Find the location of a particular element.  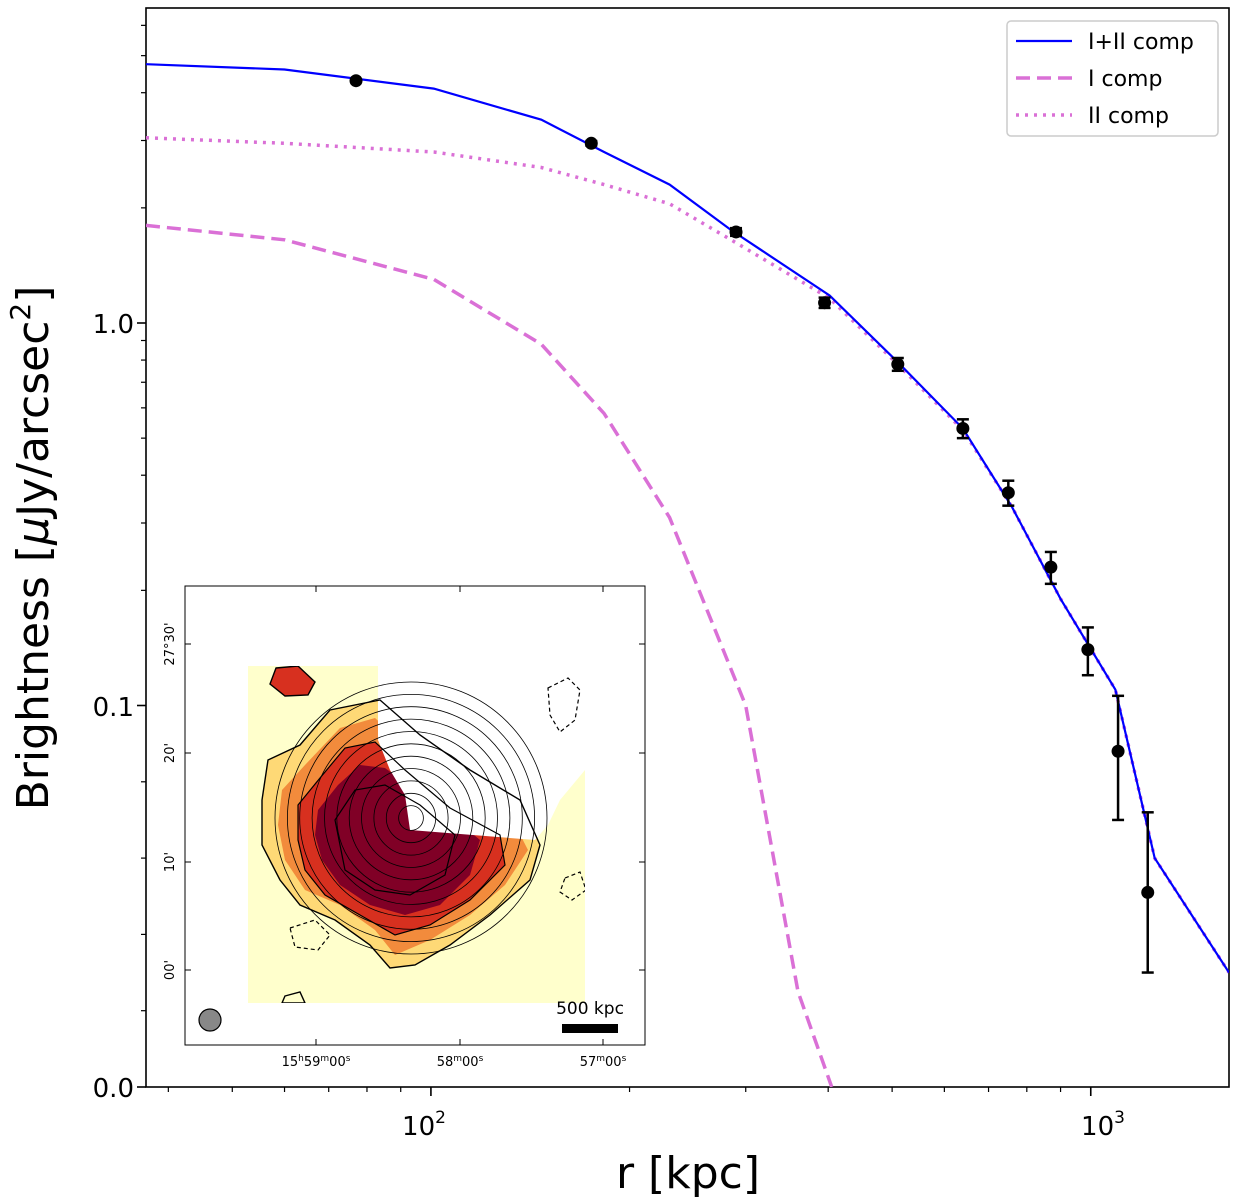

x-axis-title: r [kpc] is located at coordinates (688, 1173).